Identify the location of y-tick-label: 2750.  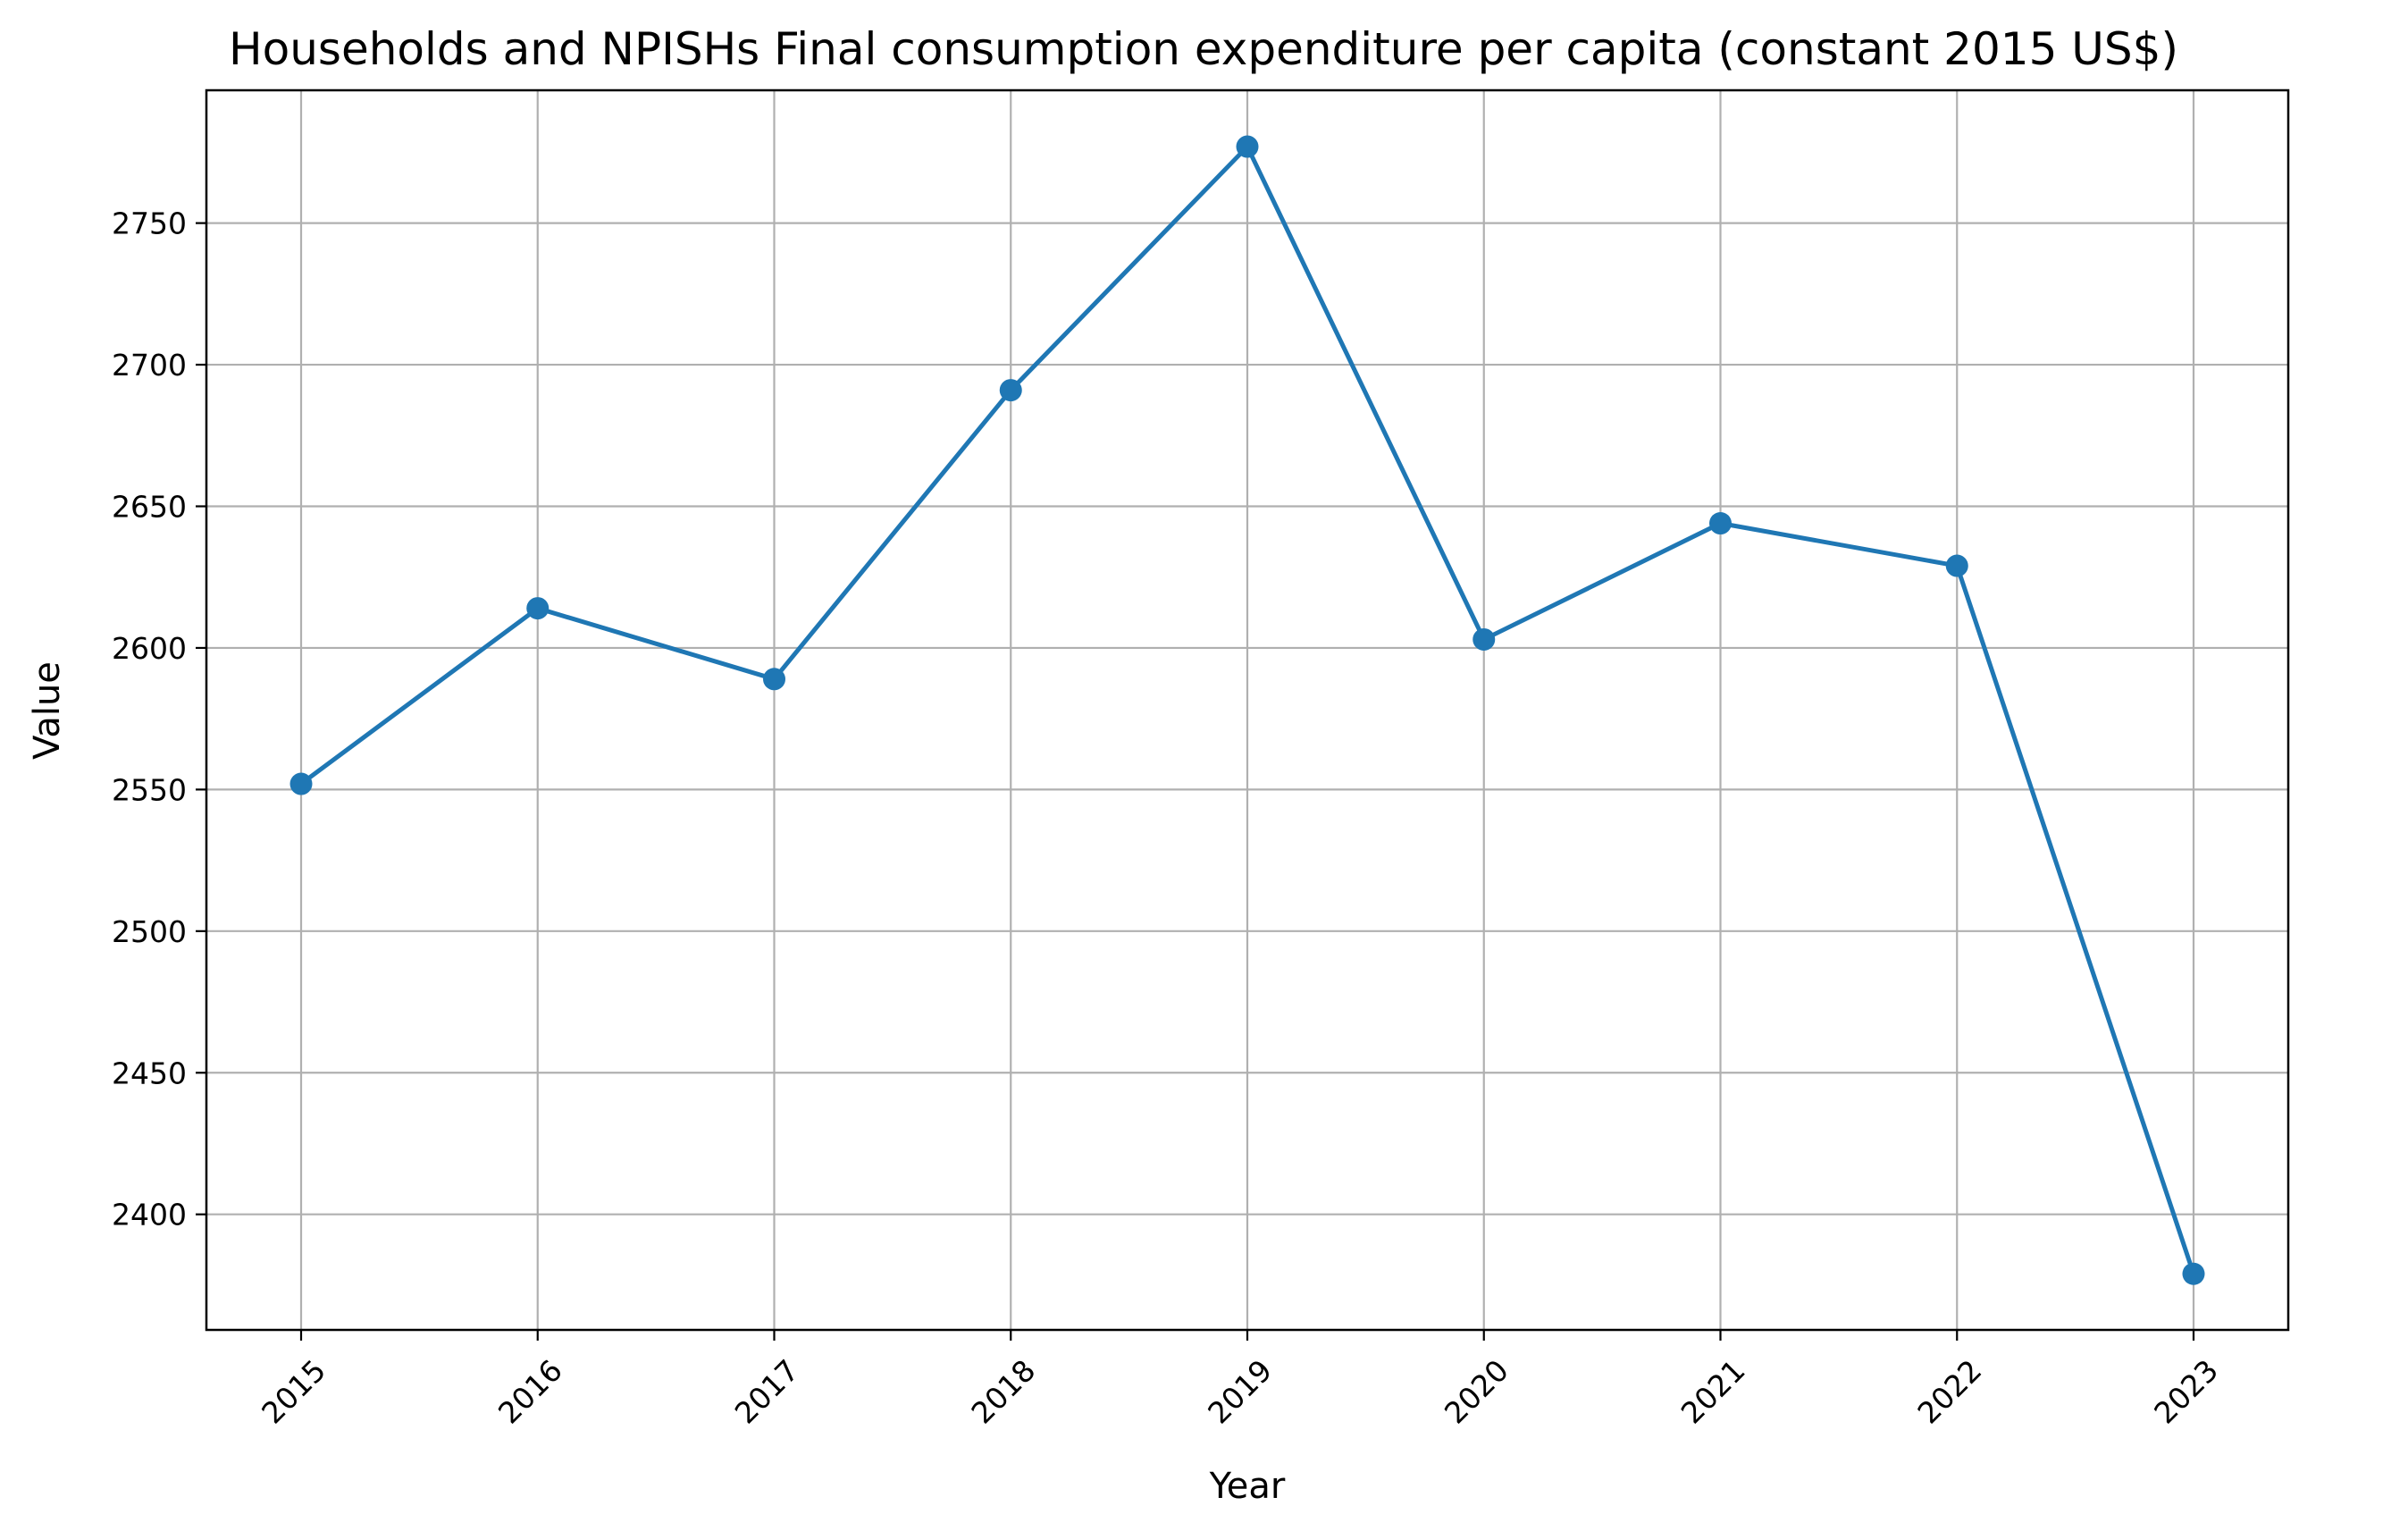
(149, 223).